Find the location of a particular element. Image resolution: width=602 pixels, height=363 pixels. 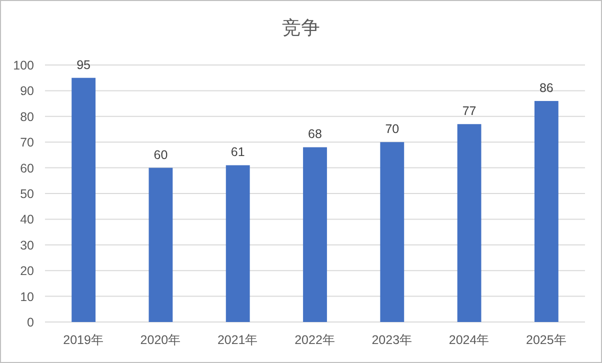

y-tick-label: 90 is located at coordinates (27, 91).